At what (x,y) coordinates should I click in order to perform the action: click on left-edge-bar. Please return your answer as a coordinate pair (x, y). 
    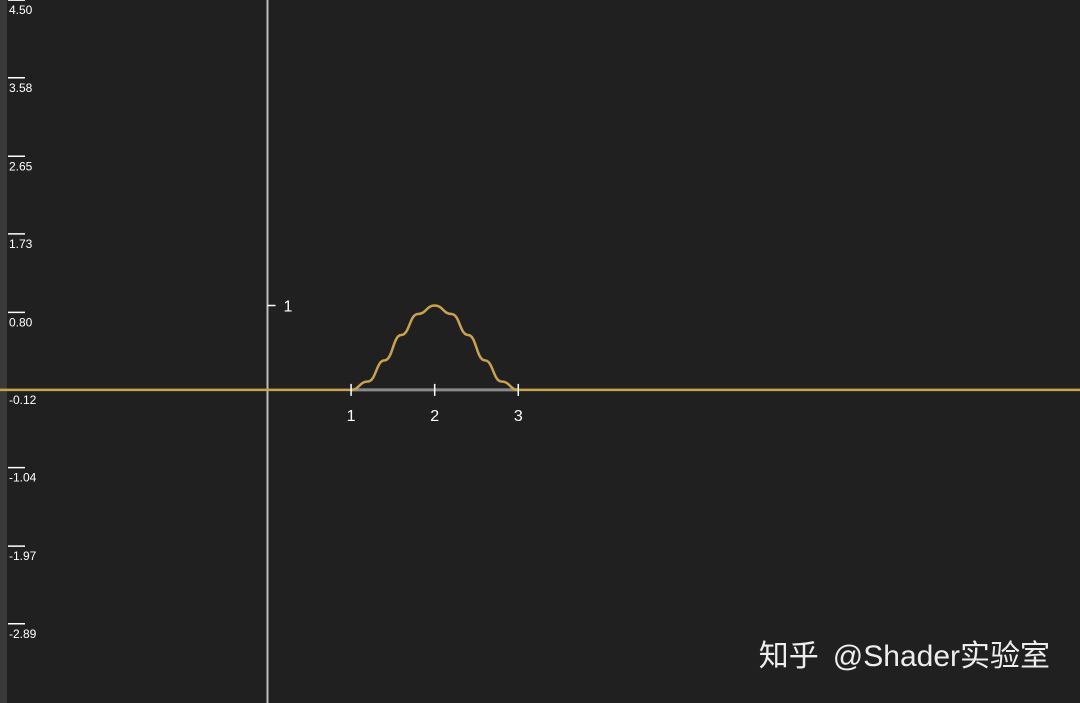
    Looking at the image, I should click on (3, 351).